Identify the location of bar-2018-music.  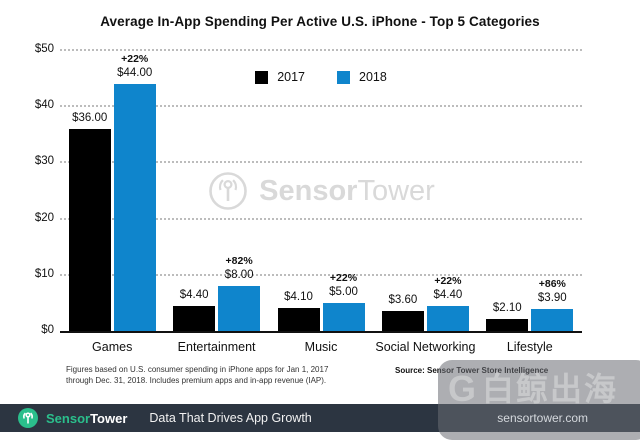
(343, 316).